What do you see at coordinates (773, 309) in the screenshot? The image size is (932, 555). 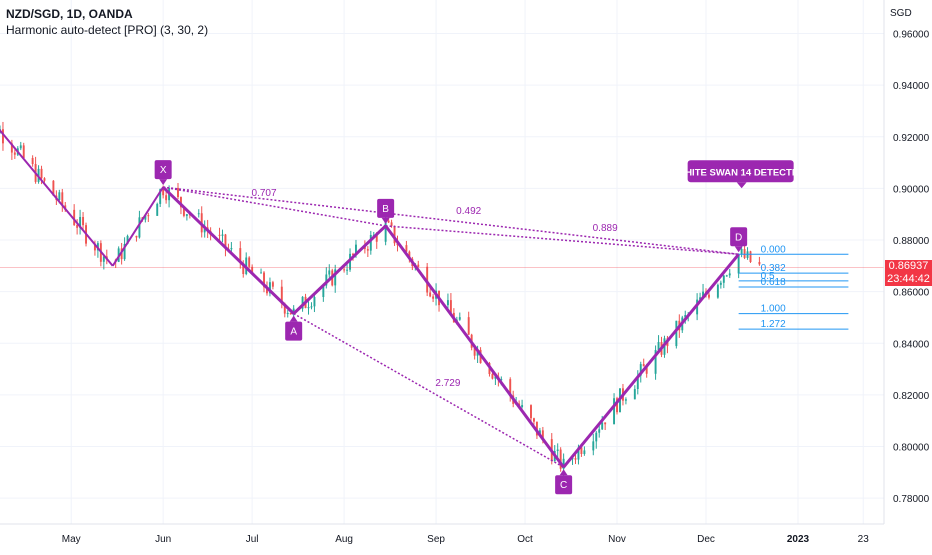 I see `fib-label: 1.000` at bounding box center [773, 309].